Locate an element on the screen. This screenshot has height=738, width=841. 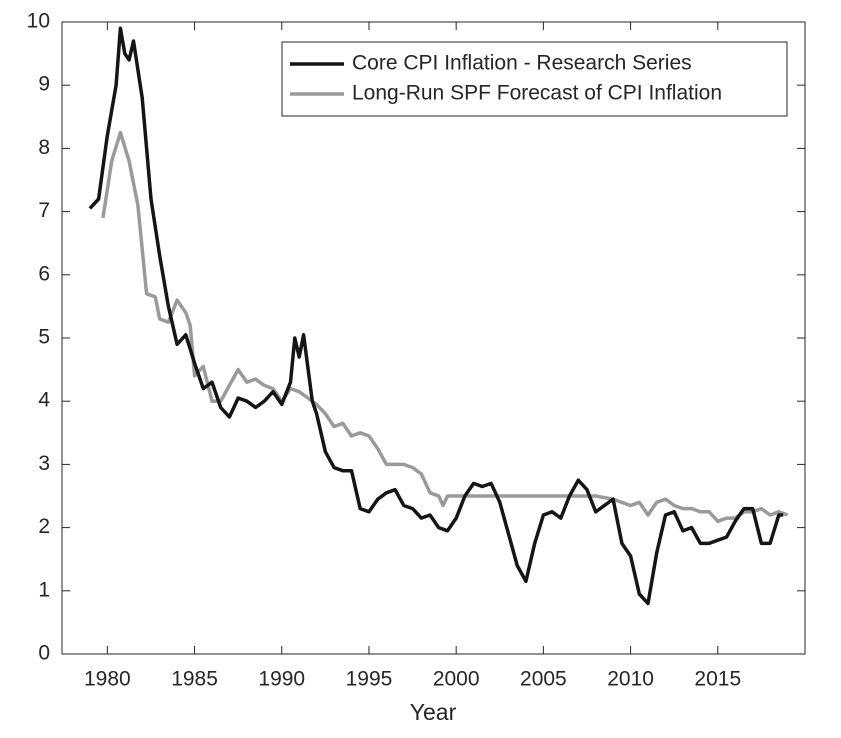
x-tick-label: 2015 is located at coordinates (717, 679).